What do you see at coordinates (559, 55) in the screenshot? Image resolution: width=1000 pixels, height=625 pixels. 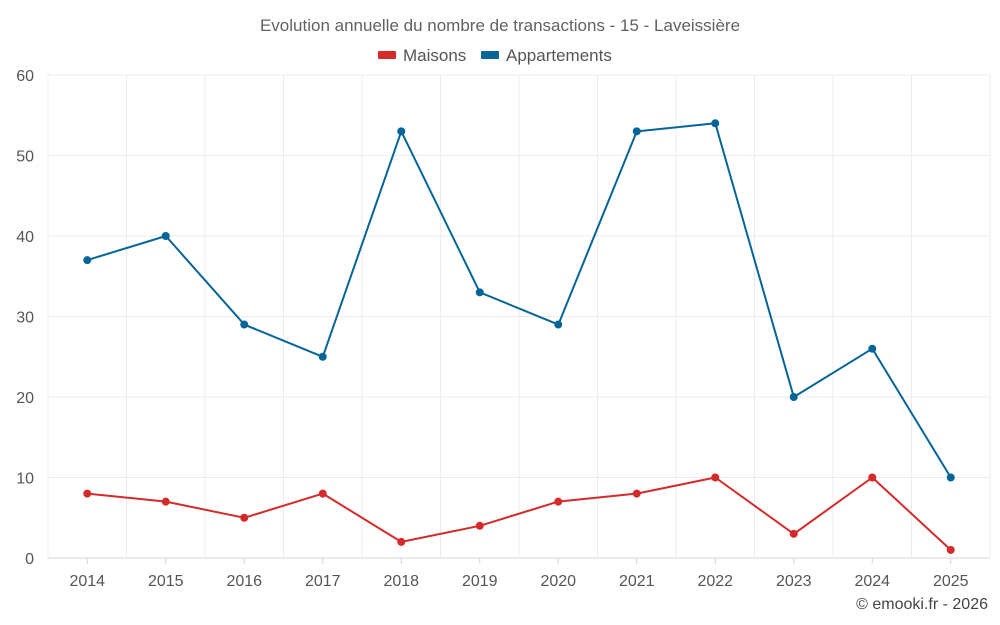 I see `legend-label: Appartements` at bounding box center [559, 55].